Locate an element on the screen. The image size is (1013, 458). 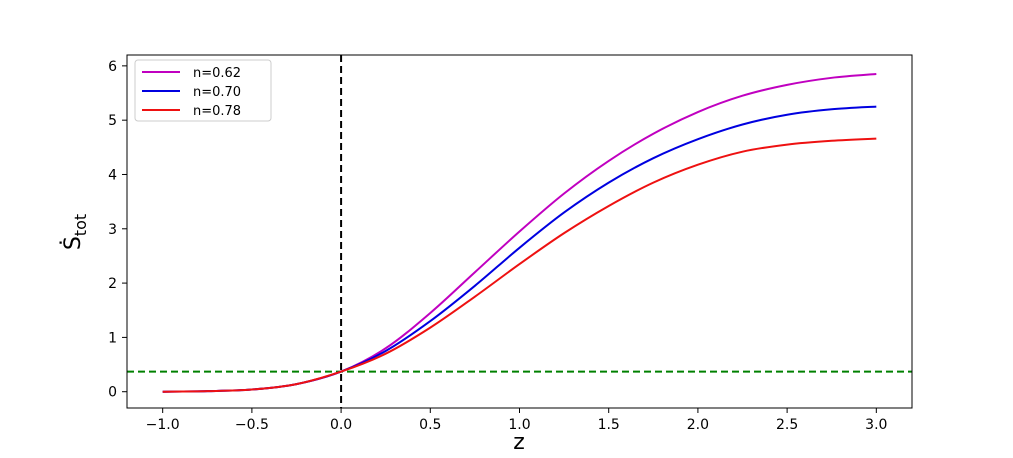
x-tick-label: 3.0 is located at coordinates (876, 425).